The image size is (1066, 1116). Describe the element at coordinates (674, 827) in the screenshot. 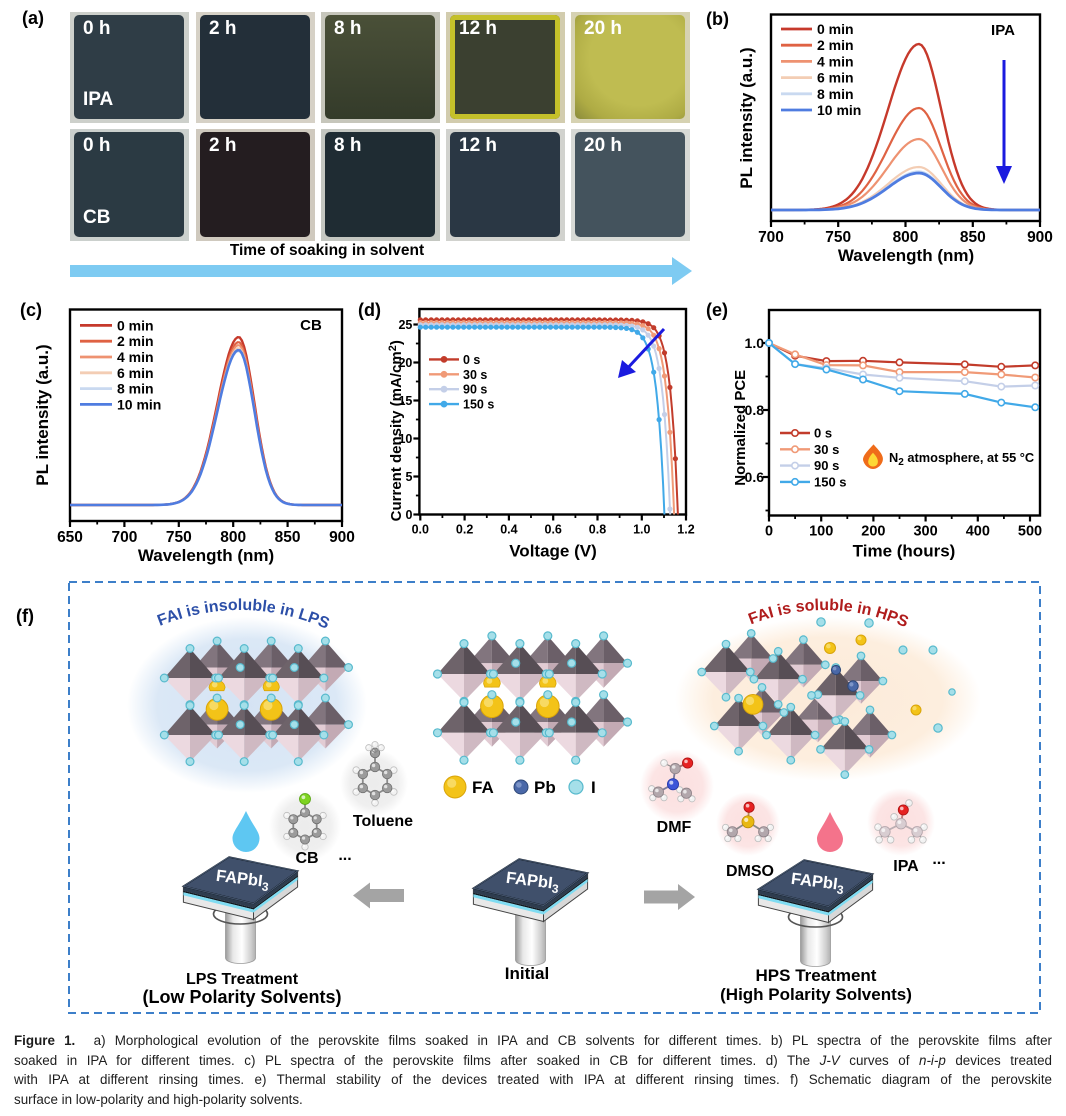

I see `svg-text: DMF` at that location.